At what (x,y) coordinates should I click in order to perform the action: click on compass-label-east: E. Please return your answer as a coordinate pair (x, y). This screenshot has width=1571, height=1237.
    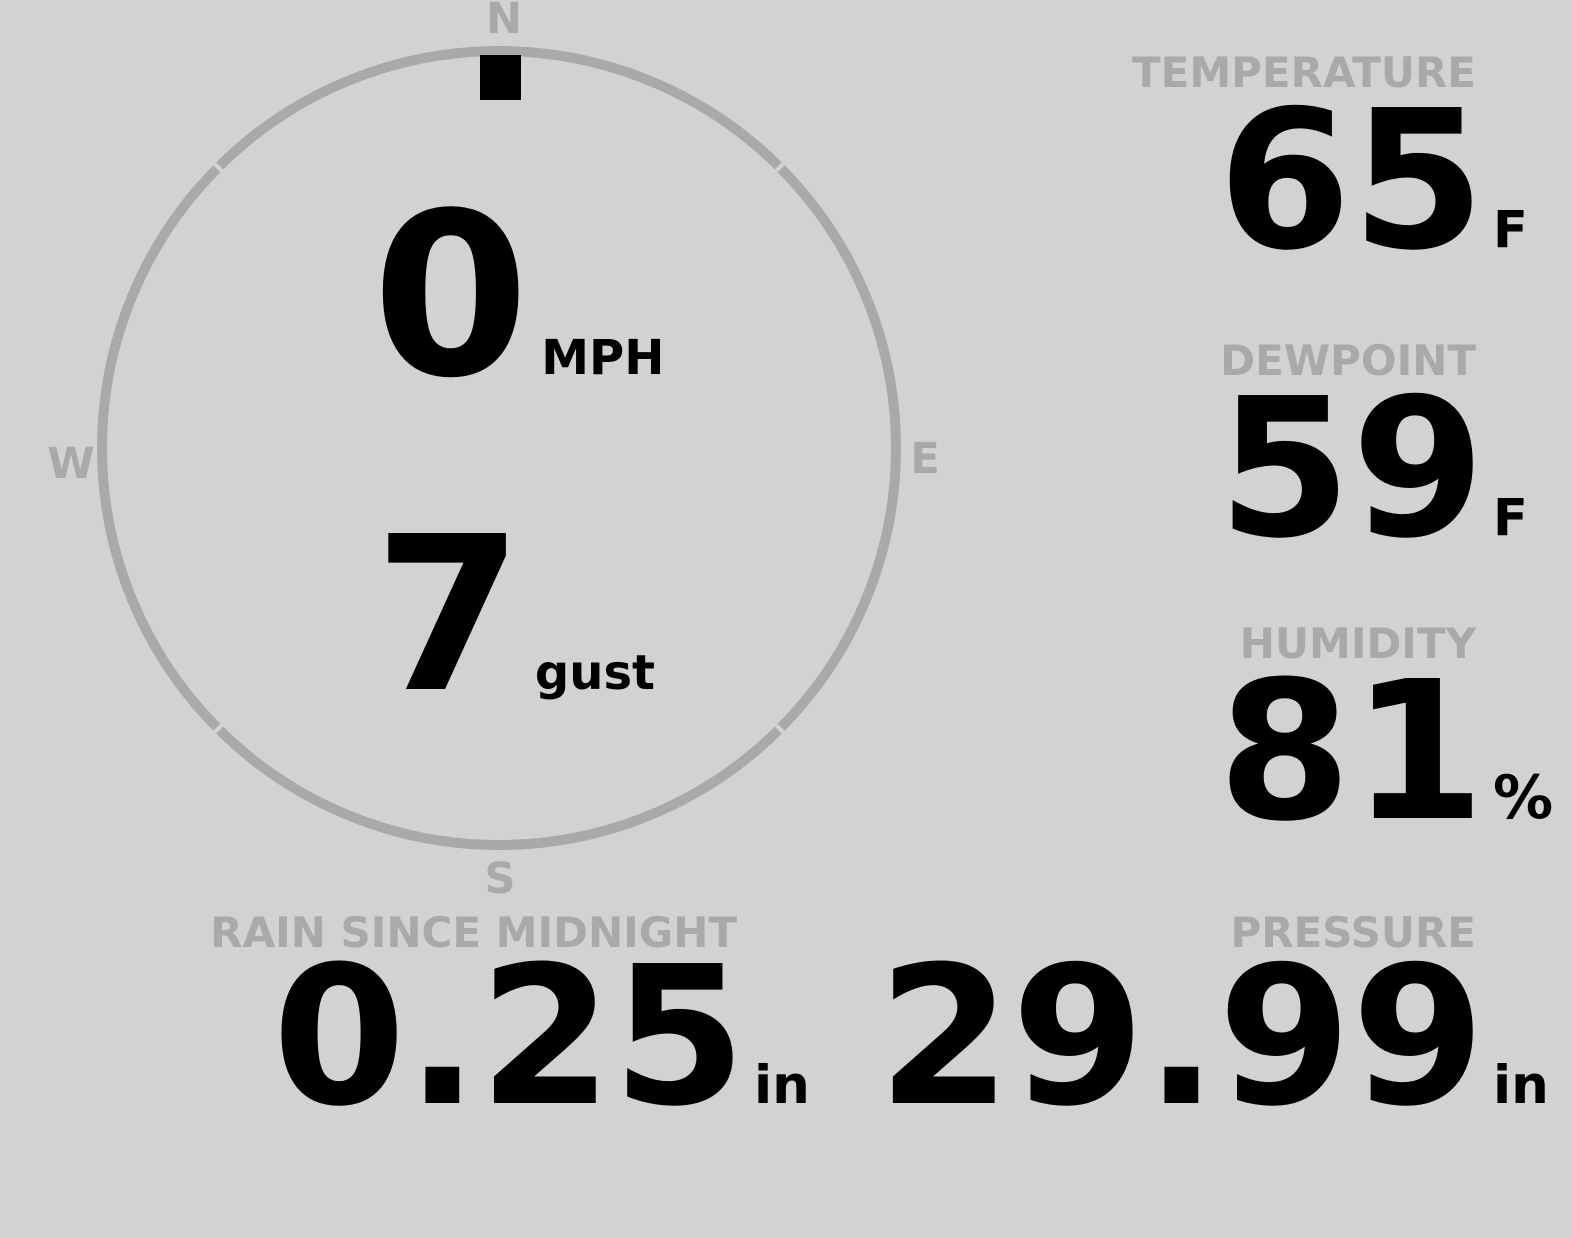
    Looking at the image, I should click on (925, 459).